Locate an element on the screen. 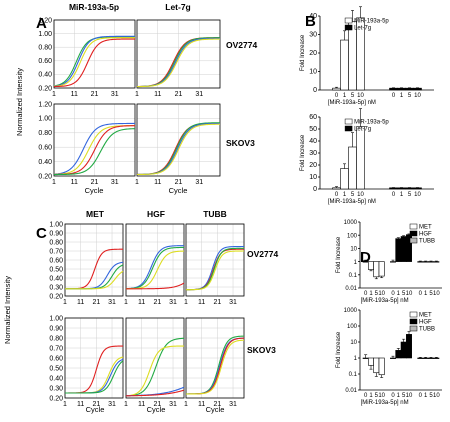 Image resolution: width=450 pixels, height=422 pixels. panel-c-column-title: TUBB is located at coordinates (215, 214).